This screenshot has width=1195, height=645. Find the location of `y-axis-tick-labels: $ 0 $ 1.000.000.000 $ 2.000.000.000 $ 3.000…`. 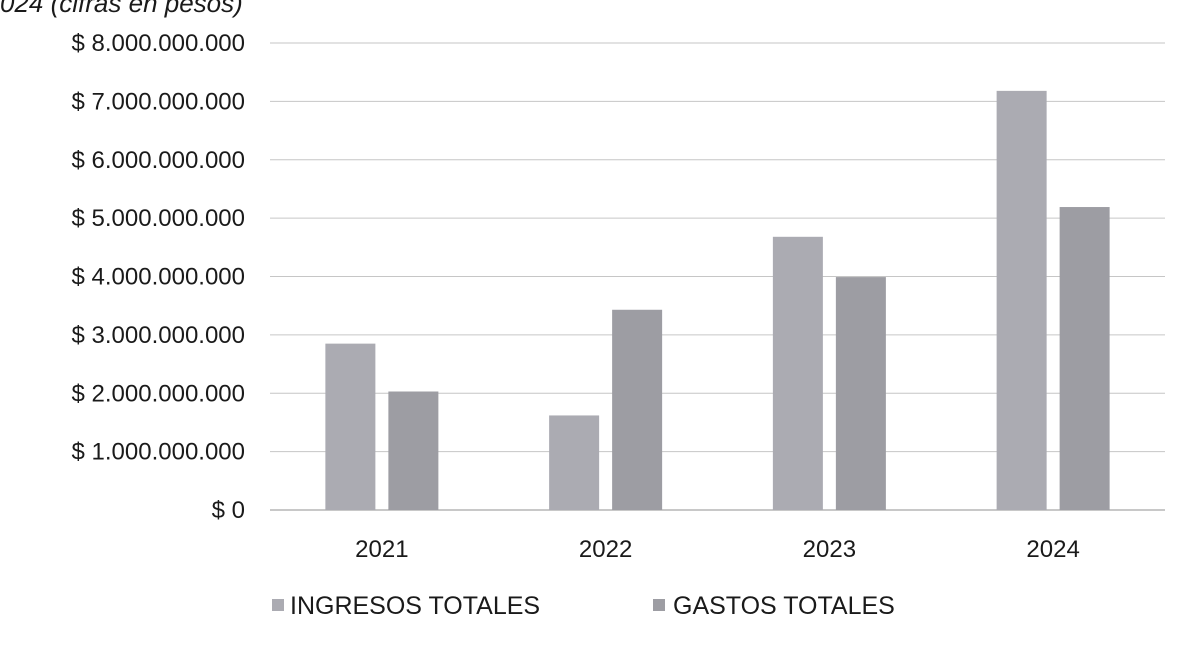

y-axis-tick-labels: $ 0 $ 1.000.000.000 $ 2.000.000.000 $ 3.000… is located at coordinates (159, 277).